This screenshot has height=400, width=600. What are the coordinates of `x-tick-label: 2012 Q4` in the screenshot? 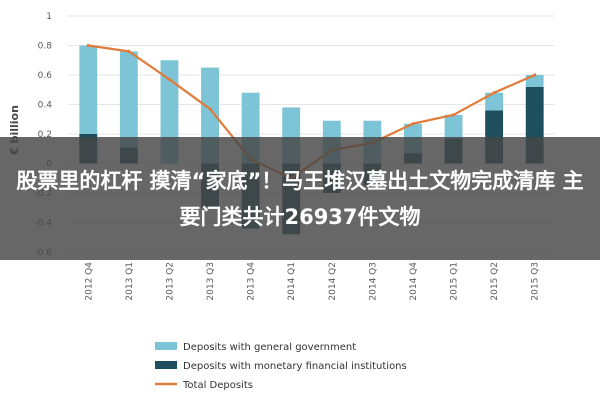 It's located at (89, 281).